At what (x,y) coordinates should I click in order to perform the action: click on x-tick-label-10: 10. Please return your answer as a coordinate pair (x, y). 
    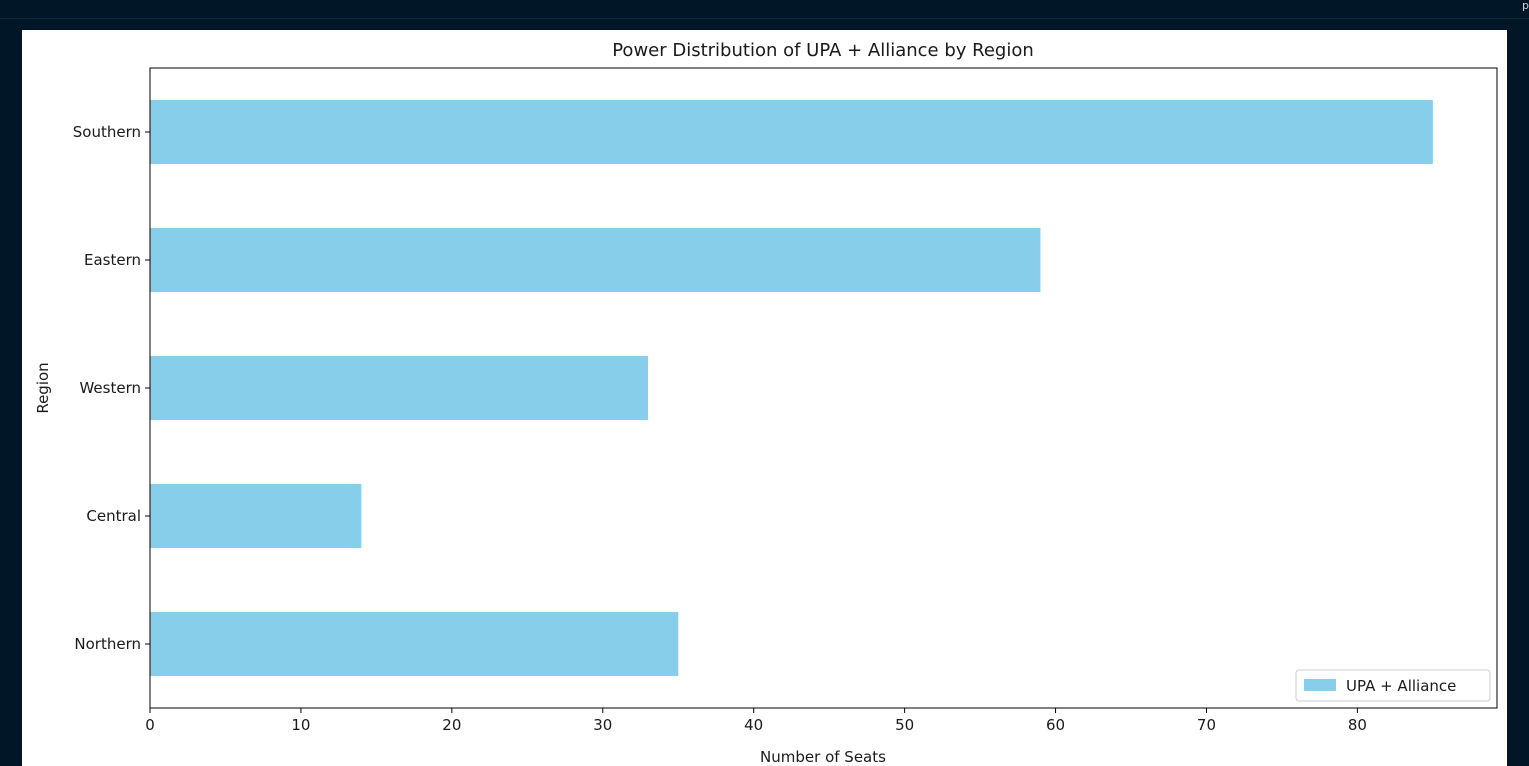
    Looking at the image, I should click on (300, 725).